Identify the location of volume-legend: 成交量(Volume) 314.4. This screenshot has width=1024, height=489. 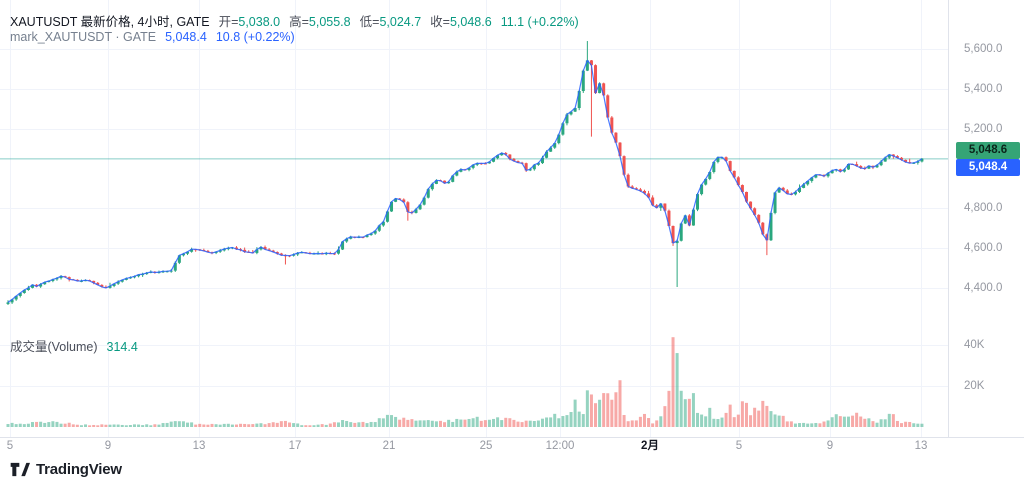
(74, 345).